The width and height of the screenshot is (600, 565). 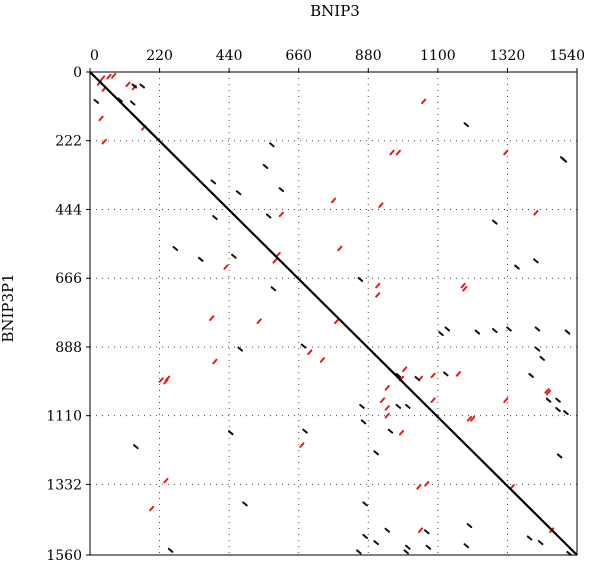 What do you see at coordinates (229, 56) in the screenshot?
I see `x-tick-label: 440` at bounding box center [229, 56].